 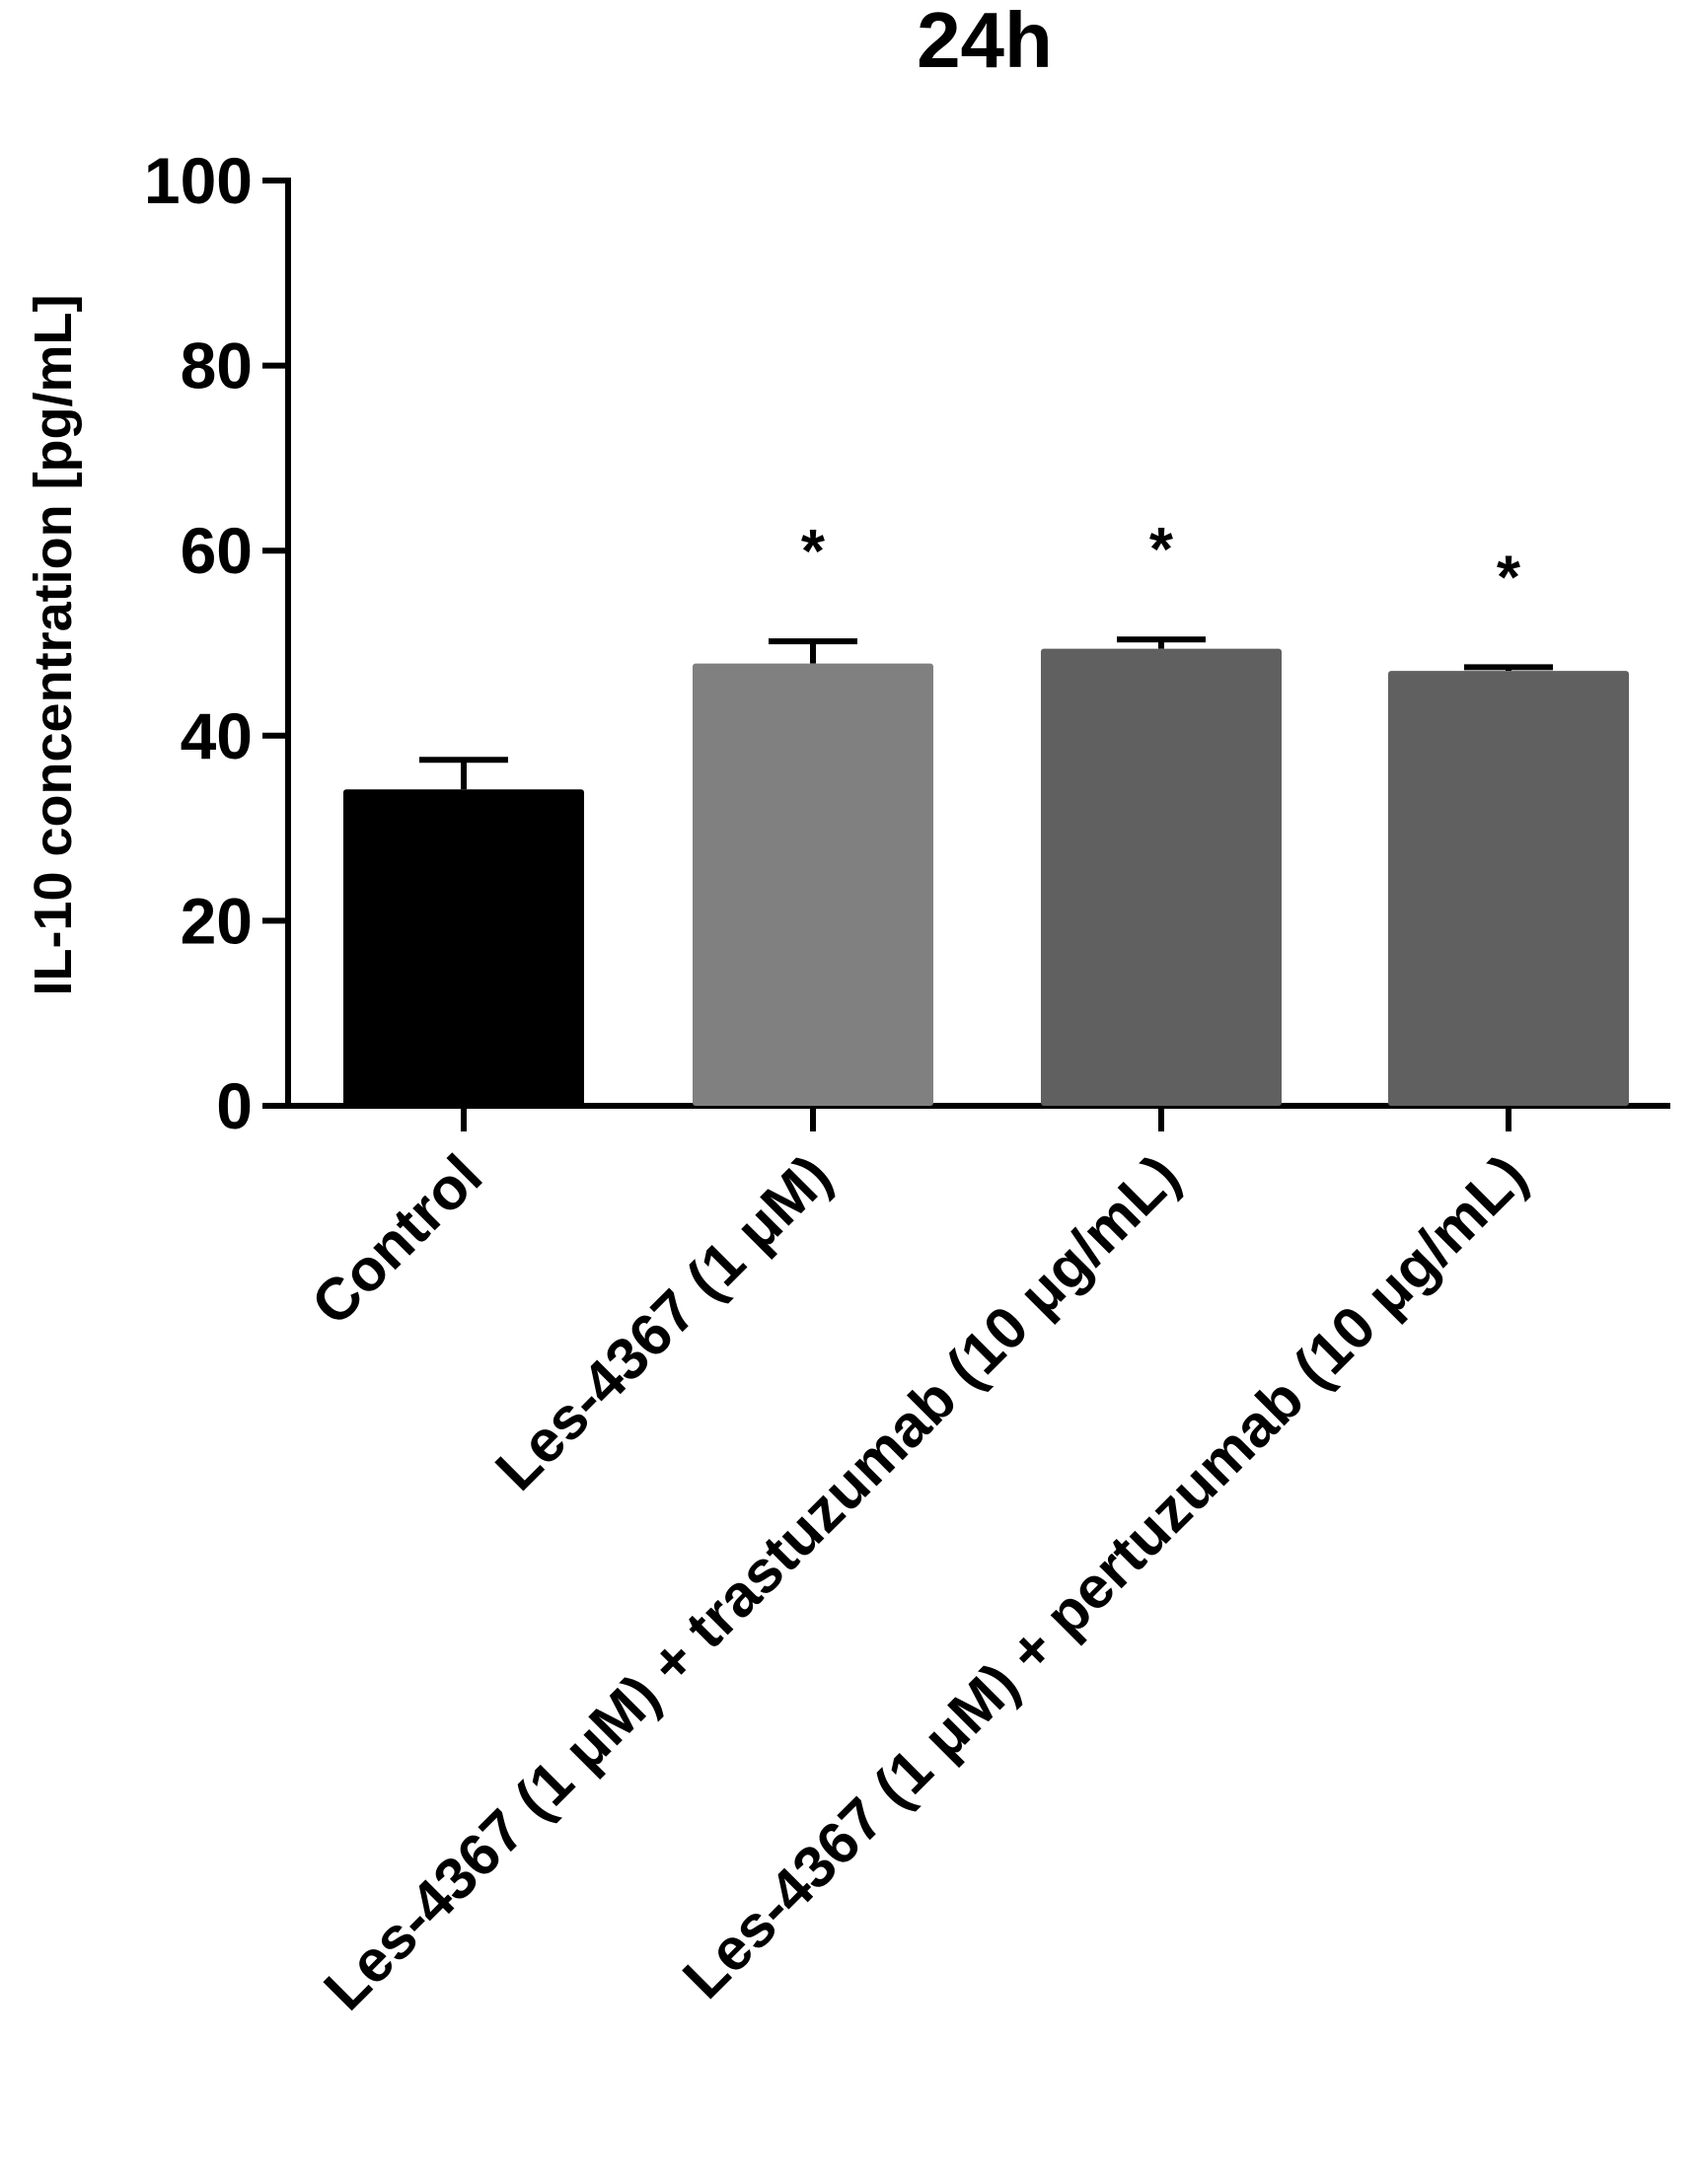 I want to click on y-tick-label: 100, so click(x=198, y=180).